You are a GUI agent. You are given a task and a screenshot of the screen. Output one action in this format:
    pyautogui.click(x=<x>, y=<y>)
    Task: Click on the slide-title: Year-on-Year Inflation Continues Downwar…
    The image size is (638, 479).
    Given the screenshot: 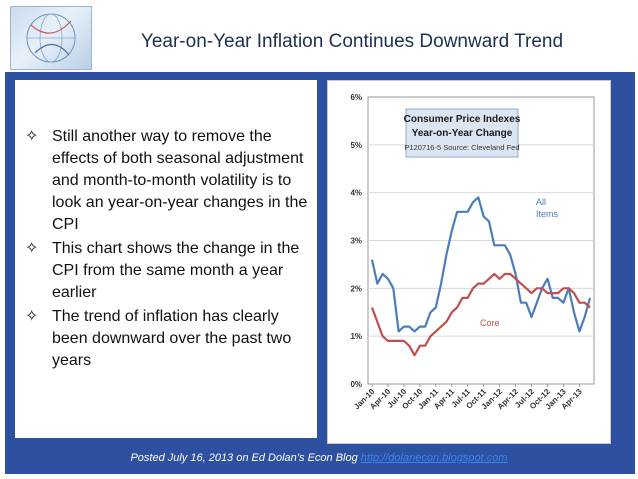 What is the action you would take?
    pyautogui.click(x=352, y=41)
    